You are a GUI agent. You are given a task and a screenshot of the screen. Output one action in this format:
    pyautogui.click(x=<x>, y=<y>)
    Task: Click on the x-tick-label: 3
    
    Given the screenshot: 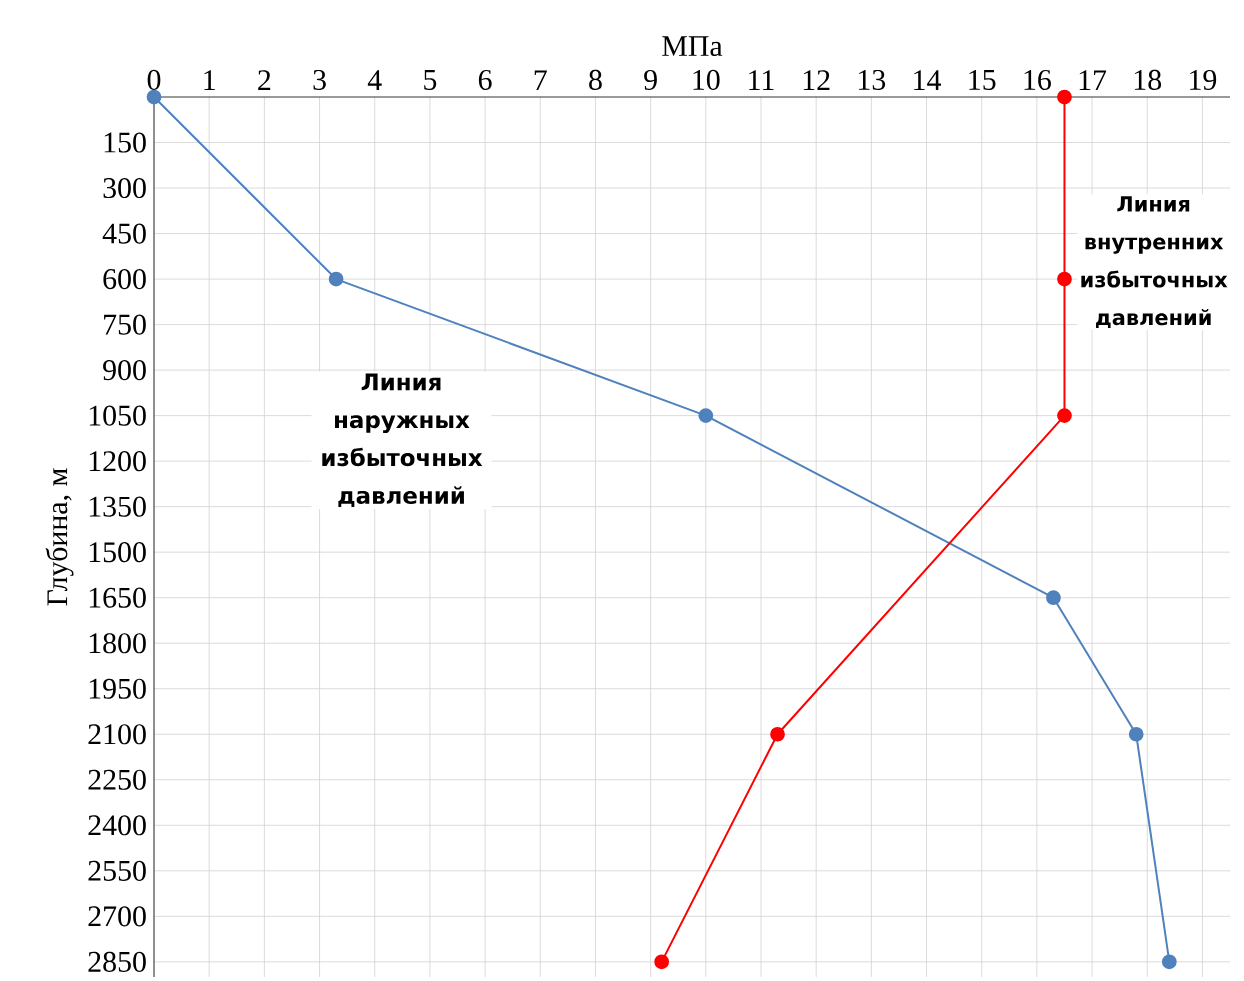 What is the action you would take?
    pyautogui.click(x=319, y=79)
    